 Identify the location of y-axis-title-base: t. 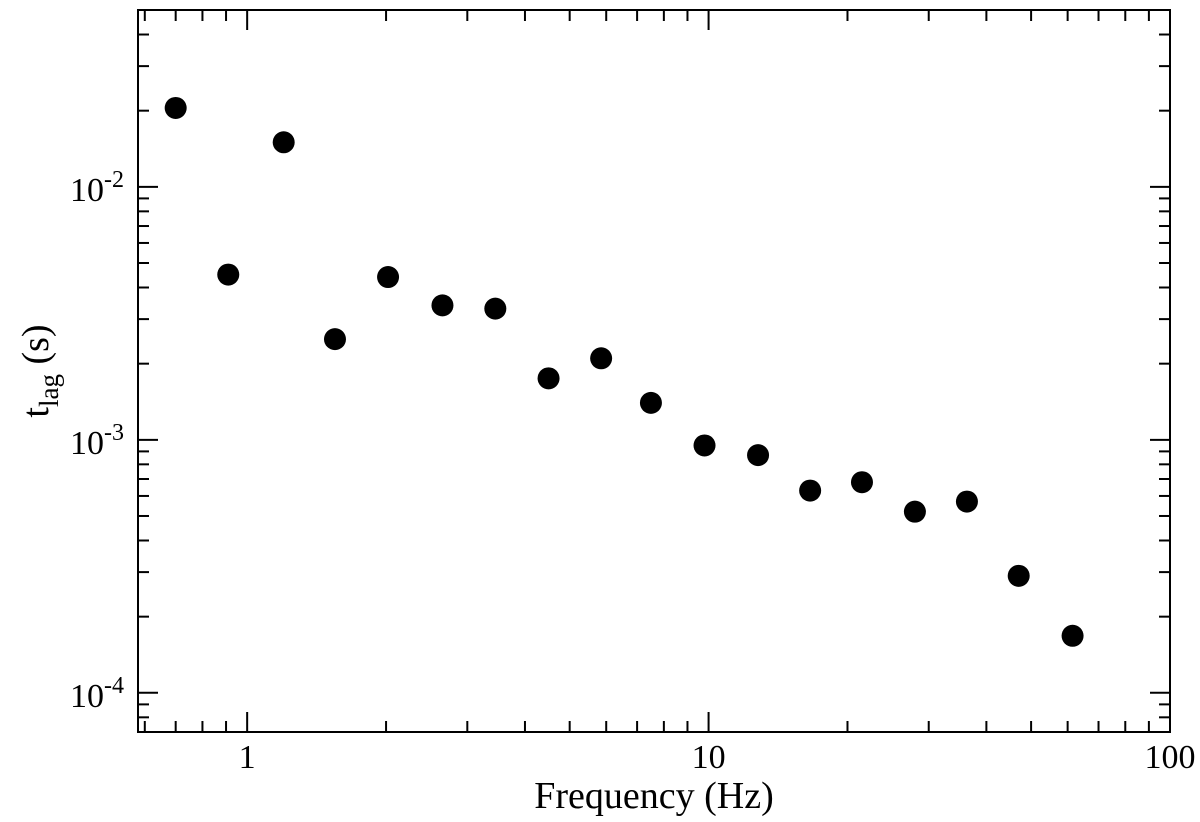
(36, 412).